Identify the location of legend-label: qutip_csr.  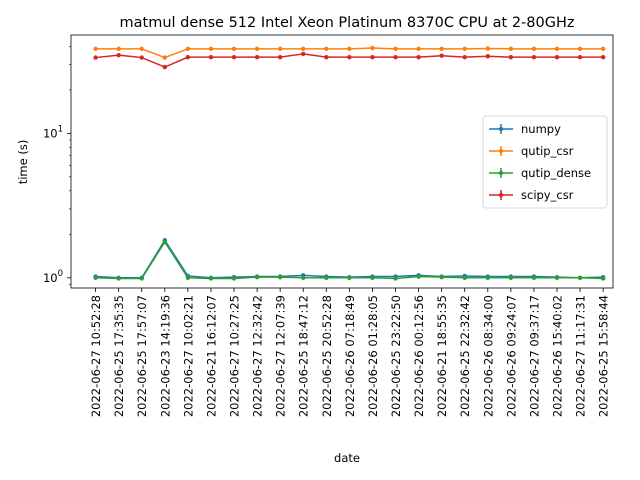
(547, 151).